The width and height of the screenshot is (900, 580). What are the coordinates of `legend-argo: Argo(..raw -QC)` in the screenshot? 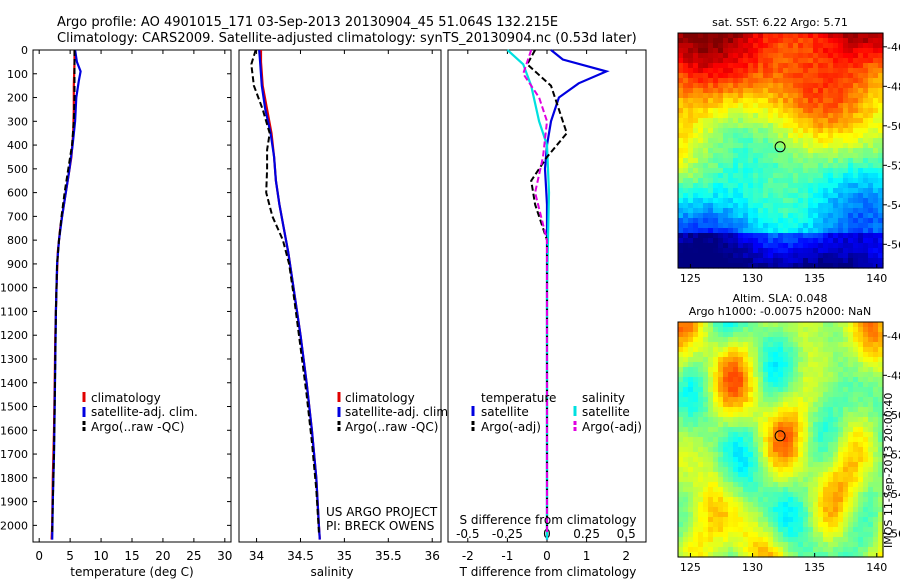 It's located at (137, 427).